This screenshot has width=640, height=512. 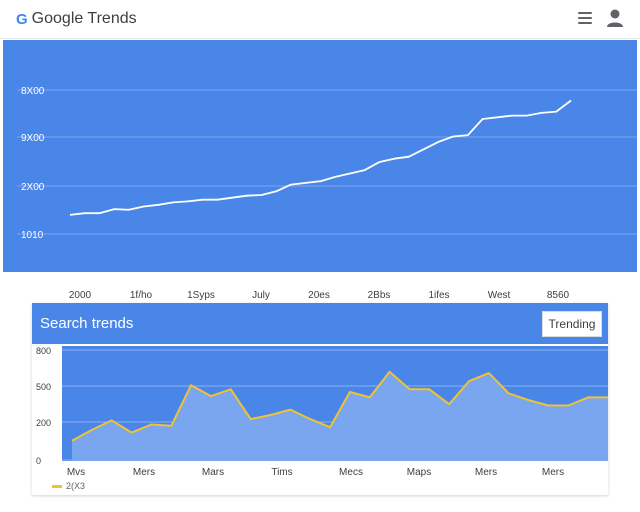 What do you see at coordinates (320, 323) in the screenshot?
I see `search-trends-header: Search trends Trending` at bounding box center [320, 323].